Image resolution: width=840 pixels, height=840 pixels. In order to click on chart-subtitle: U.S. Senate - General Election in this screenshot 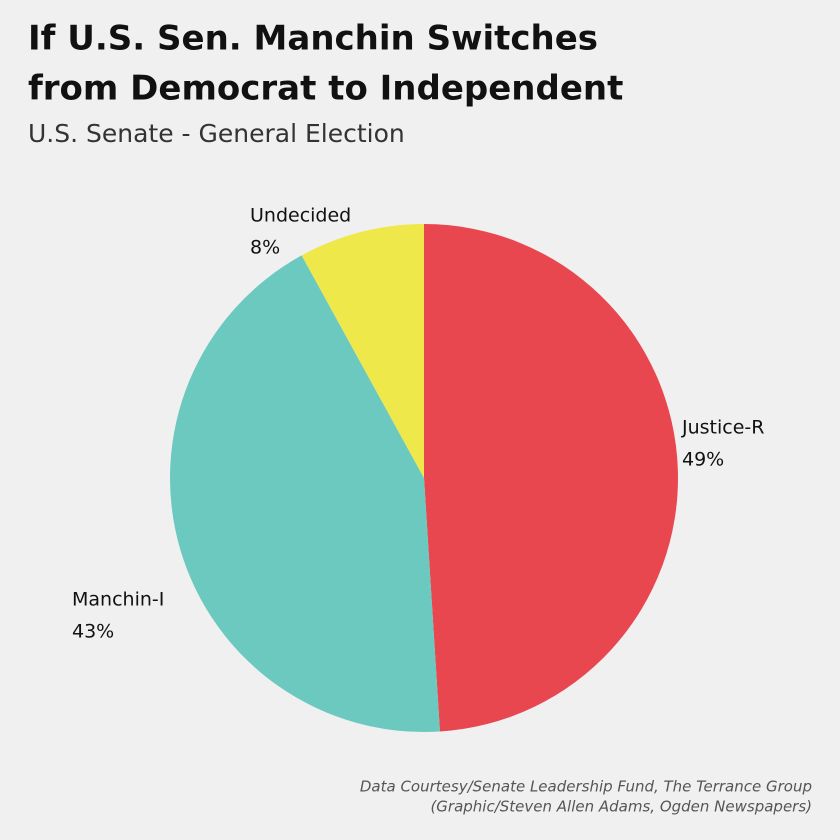, I will do `click(216, 133)`.